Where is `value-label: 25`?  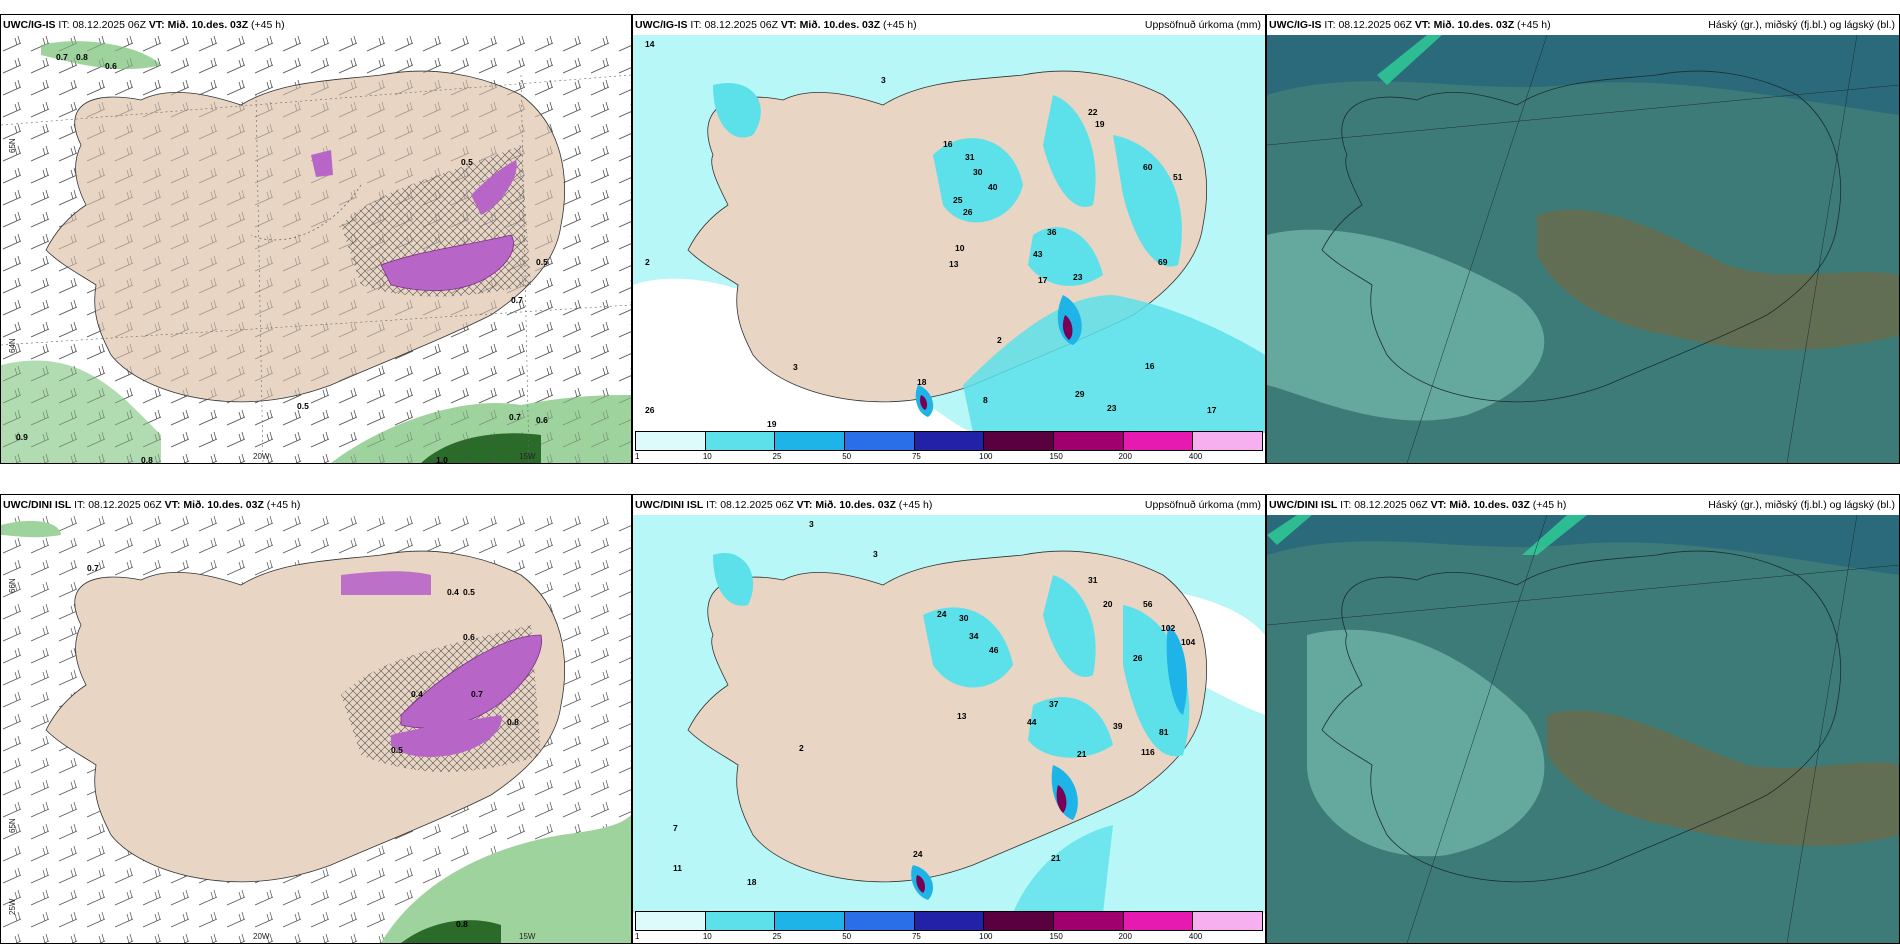
value-label: 25 is located at coordinates (958, 200).